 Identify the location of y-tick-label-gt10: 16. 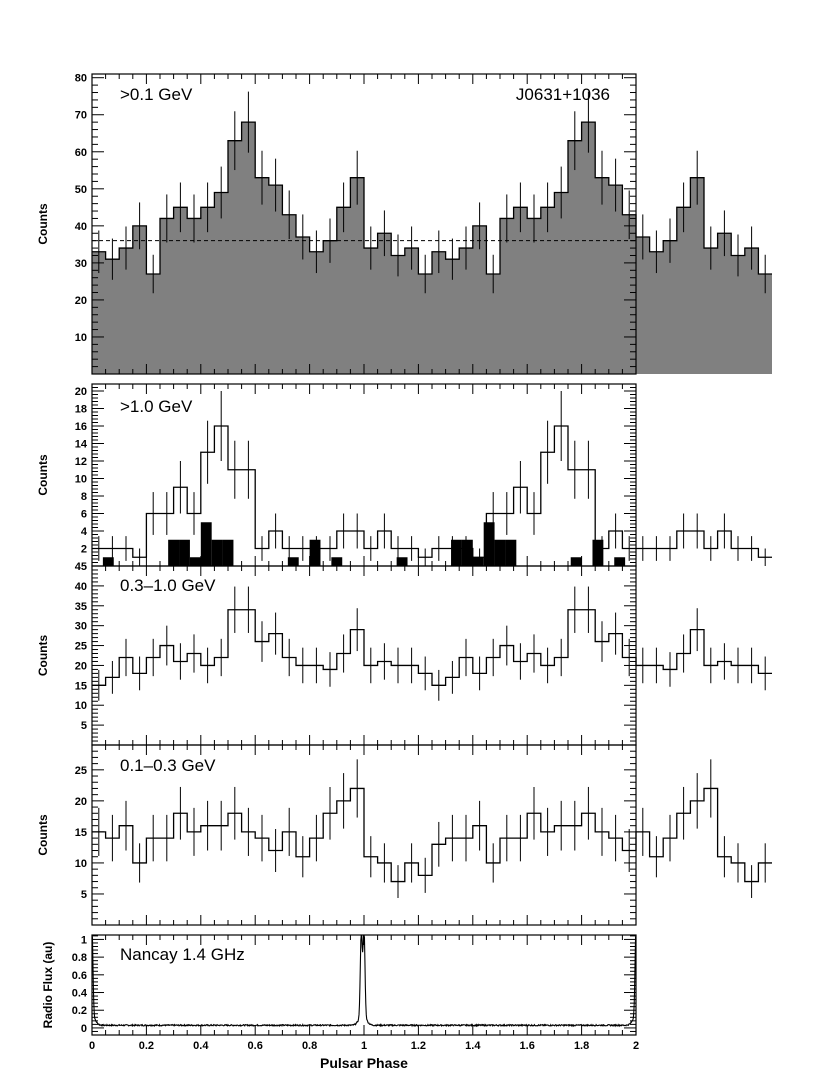
(81, 427).